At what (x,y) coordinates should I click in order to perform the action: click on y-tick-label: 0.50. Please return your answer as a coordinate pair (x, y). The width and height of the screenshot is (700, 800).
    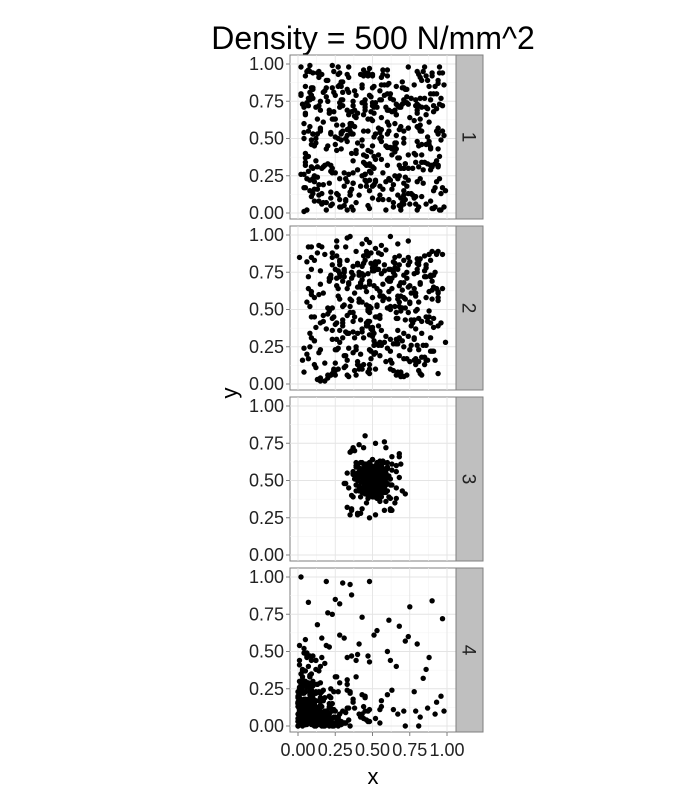
    Looking at the image, I should click on (266, 310).